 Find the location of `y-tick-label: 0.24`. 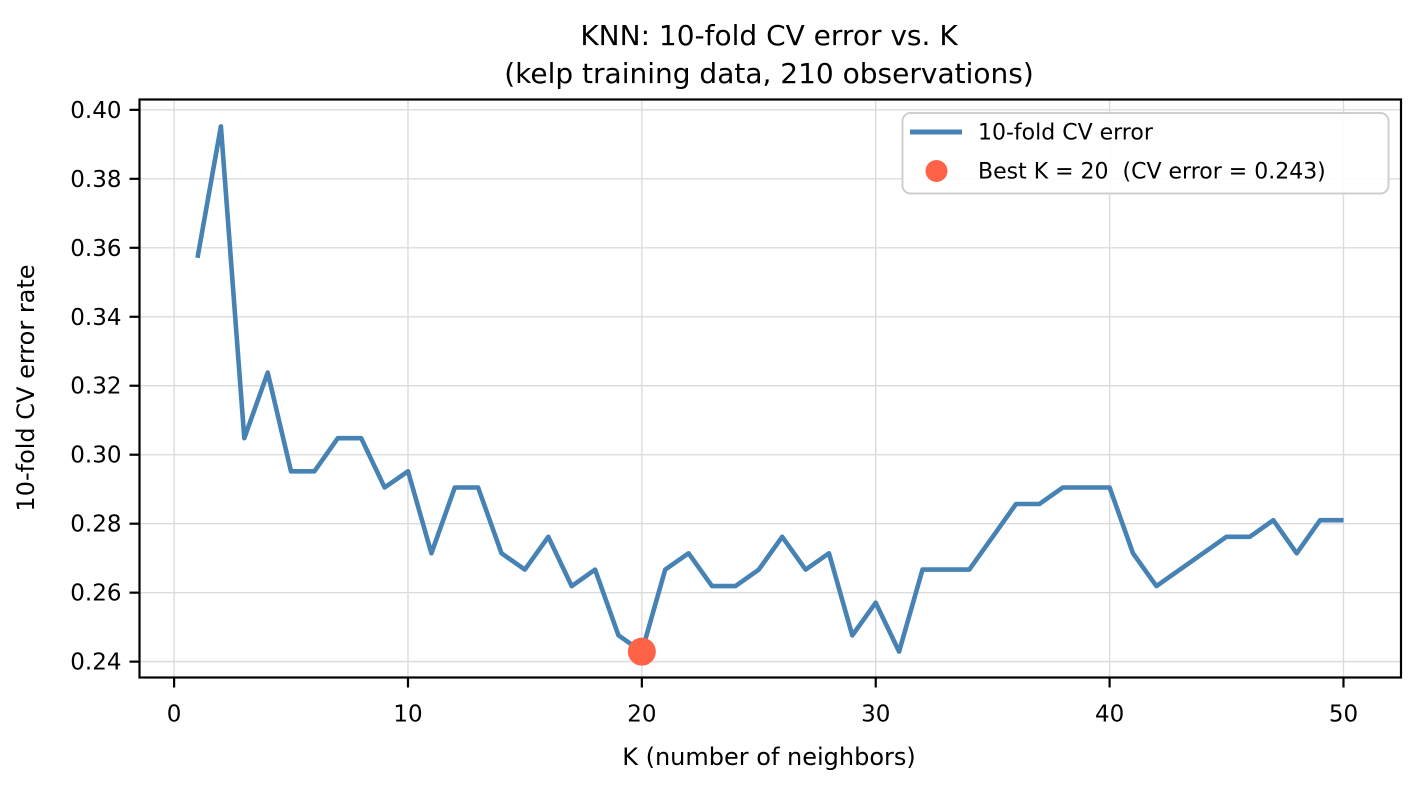

y-tick-label: 0.24 is located at coordinates (95, 663).